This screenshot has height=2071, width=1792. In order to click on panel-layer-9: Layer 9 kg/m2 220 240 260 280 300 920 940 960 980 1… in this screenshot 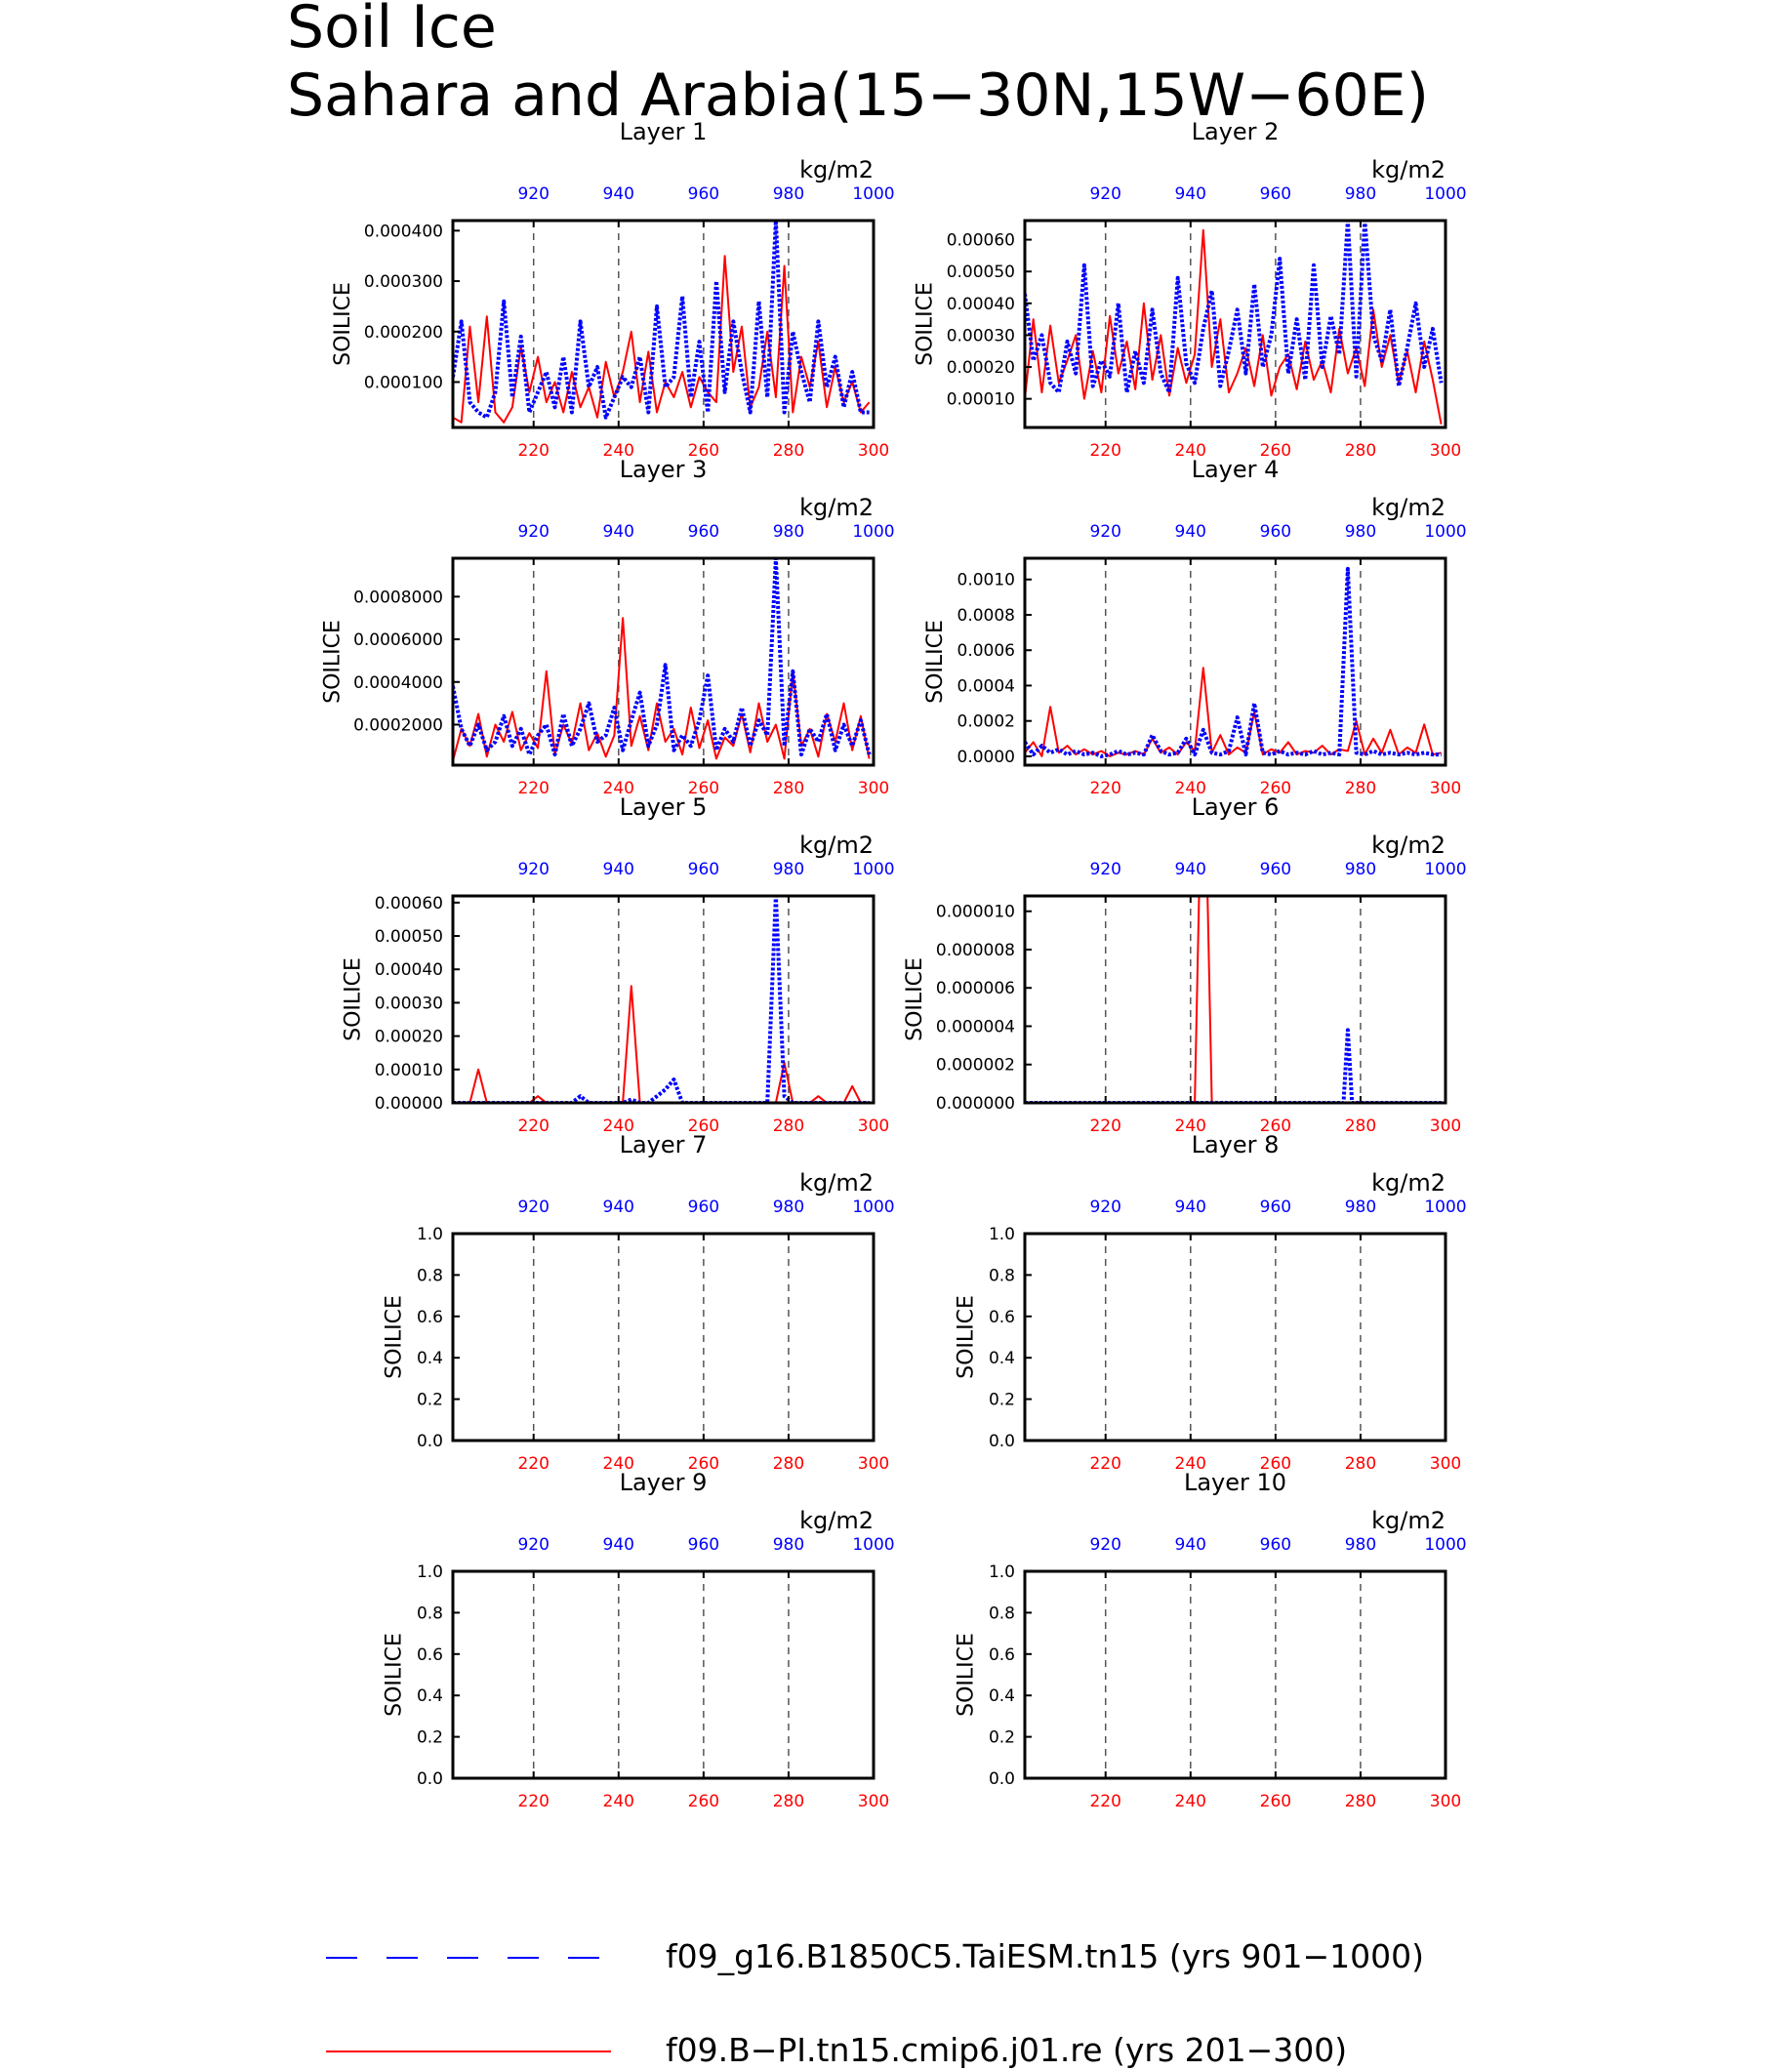, I will do `click(639, 1640)`.